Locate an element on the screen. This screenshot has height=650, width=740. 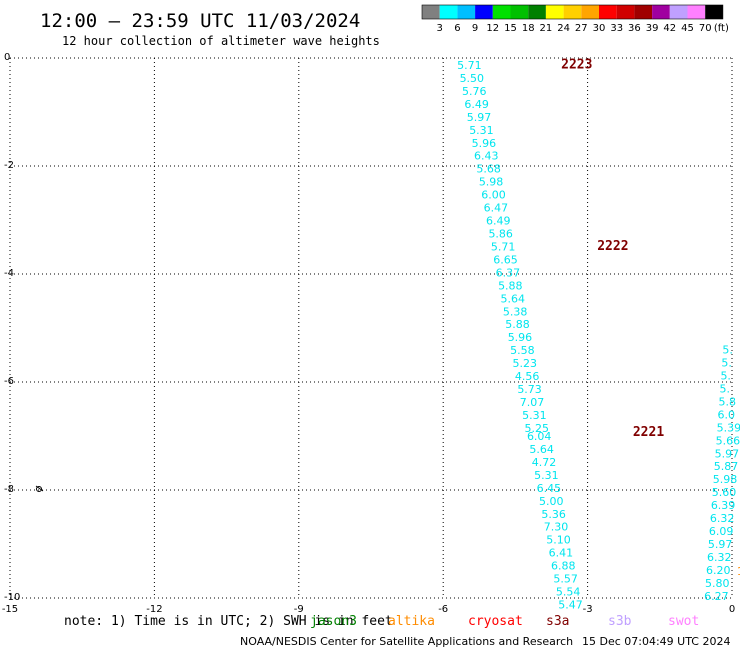
wave-height-label: 5.23 is located at coordinates (525, 363).